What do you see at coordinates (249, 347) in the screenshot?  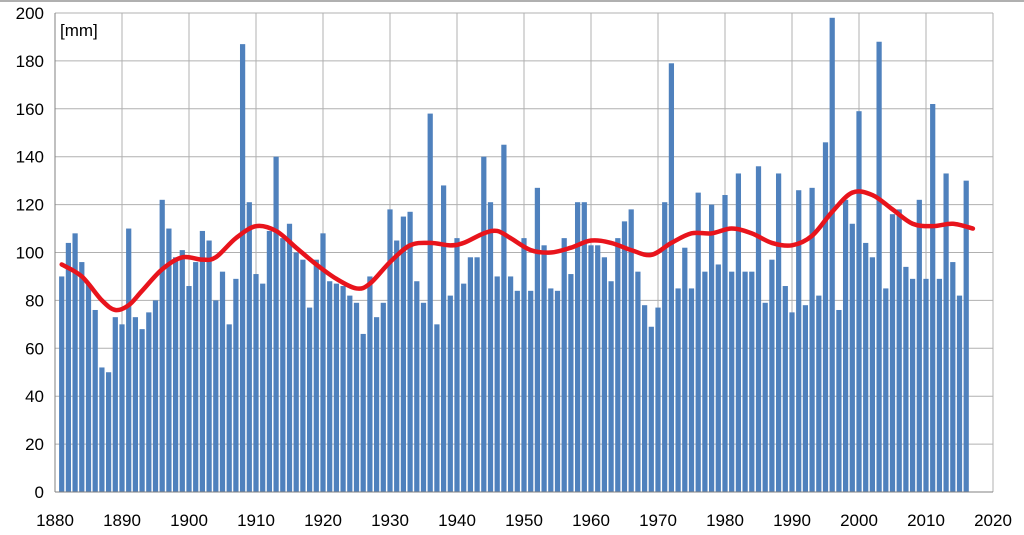 I see `bar-1909` at bounding box center [249, 347].